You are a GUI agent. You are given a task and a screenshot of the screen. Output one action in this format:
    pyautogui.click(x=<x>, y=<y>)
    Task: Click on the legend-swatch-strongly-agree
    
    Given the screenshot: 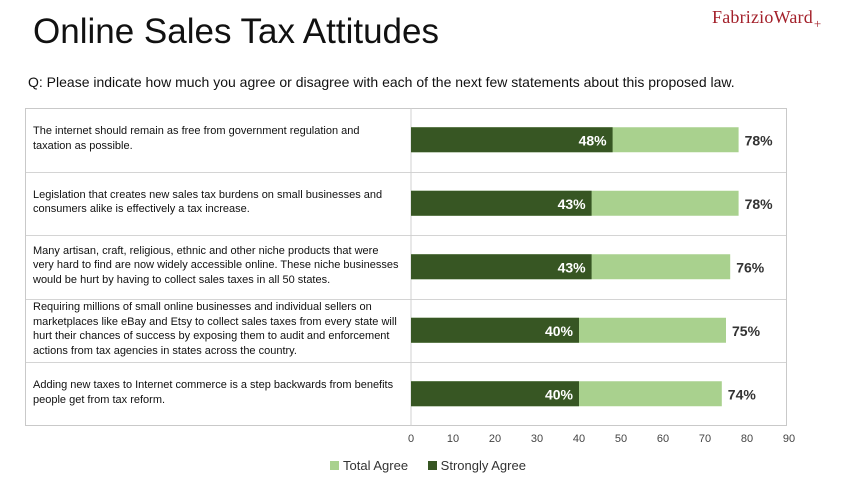 What is the action you would take?
    pyautogui.click(x=432, y=465)
    